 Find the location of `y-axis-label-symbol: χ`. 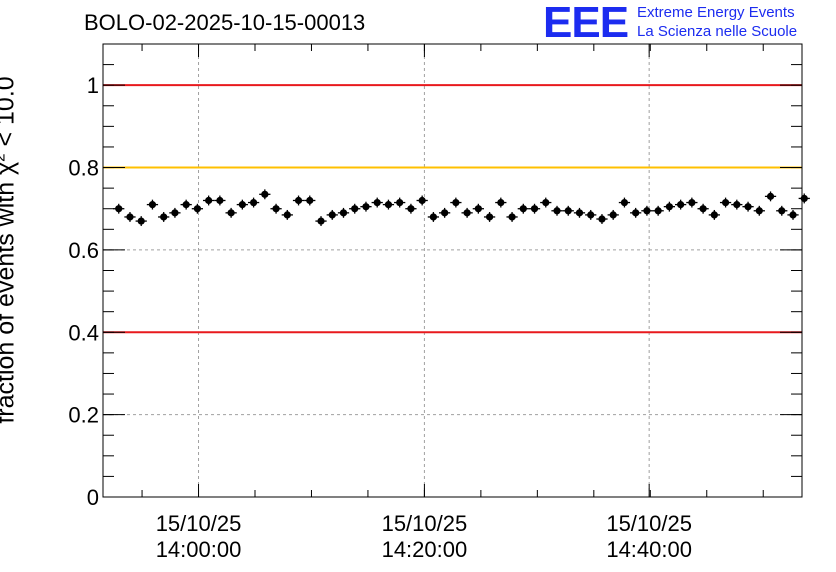

y-axis-label-symbol: χ is located at coordinates (10, 168).